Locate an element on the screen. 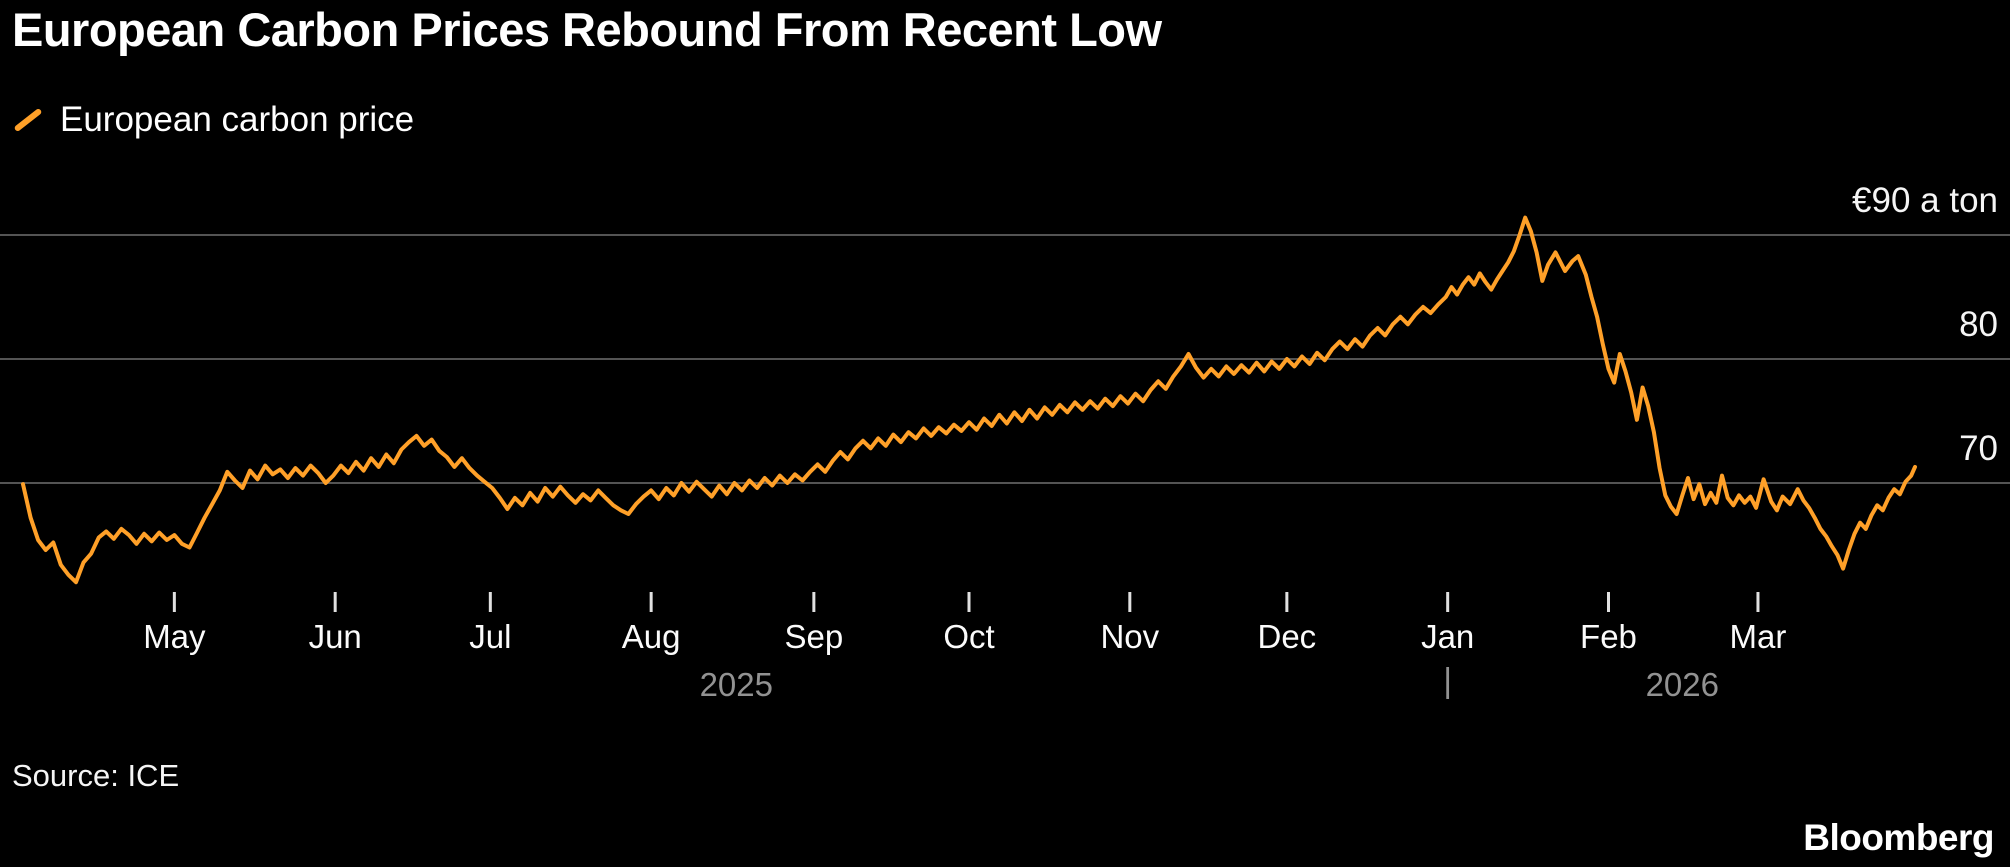 This screenshot has width=2010, height=867. x-axis-label-dec: Dec is located at coordinates (1287, 636).